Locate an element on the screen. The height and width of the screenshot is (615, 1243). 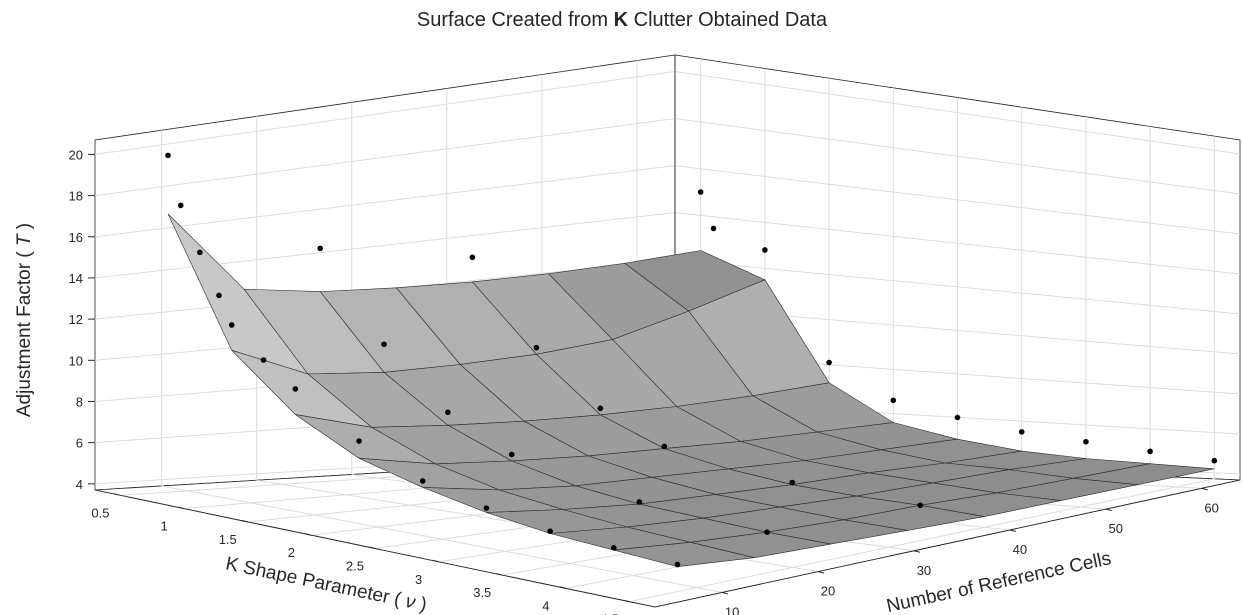
surface-patch is located at coordinates (684, 554).